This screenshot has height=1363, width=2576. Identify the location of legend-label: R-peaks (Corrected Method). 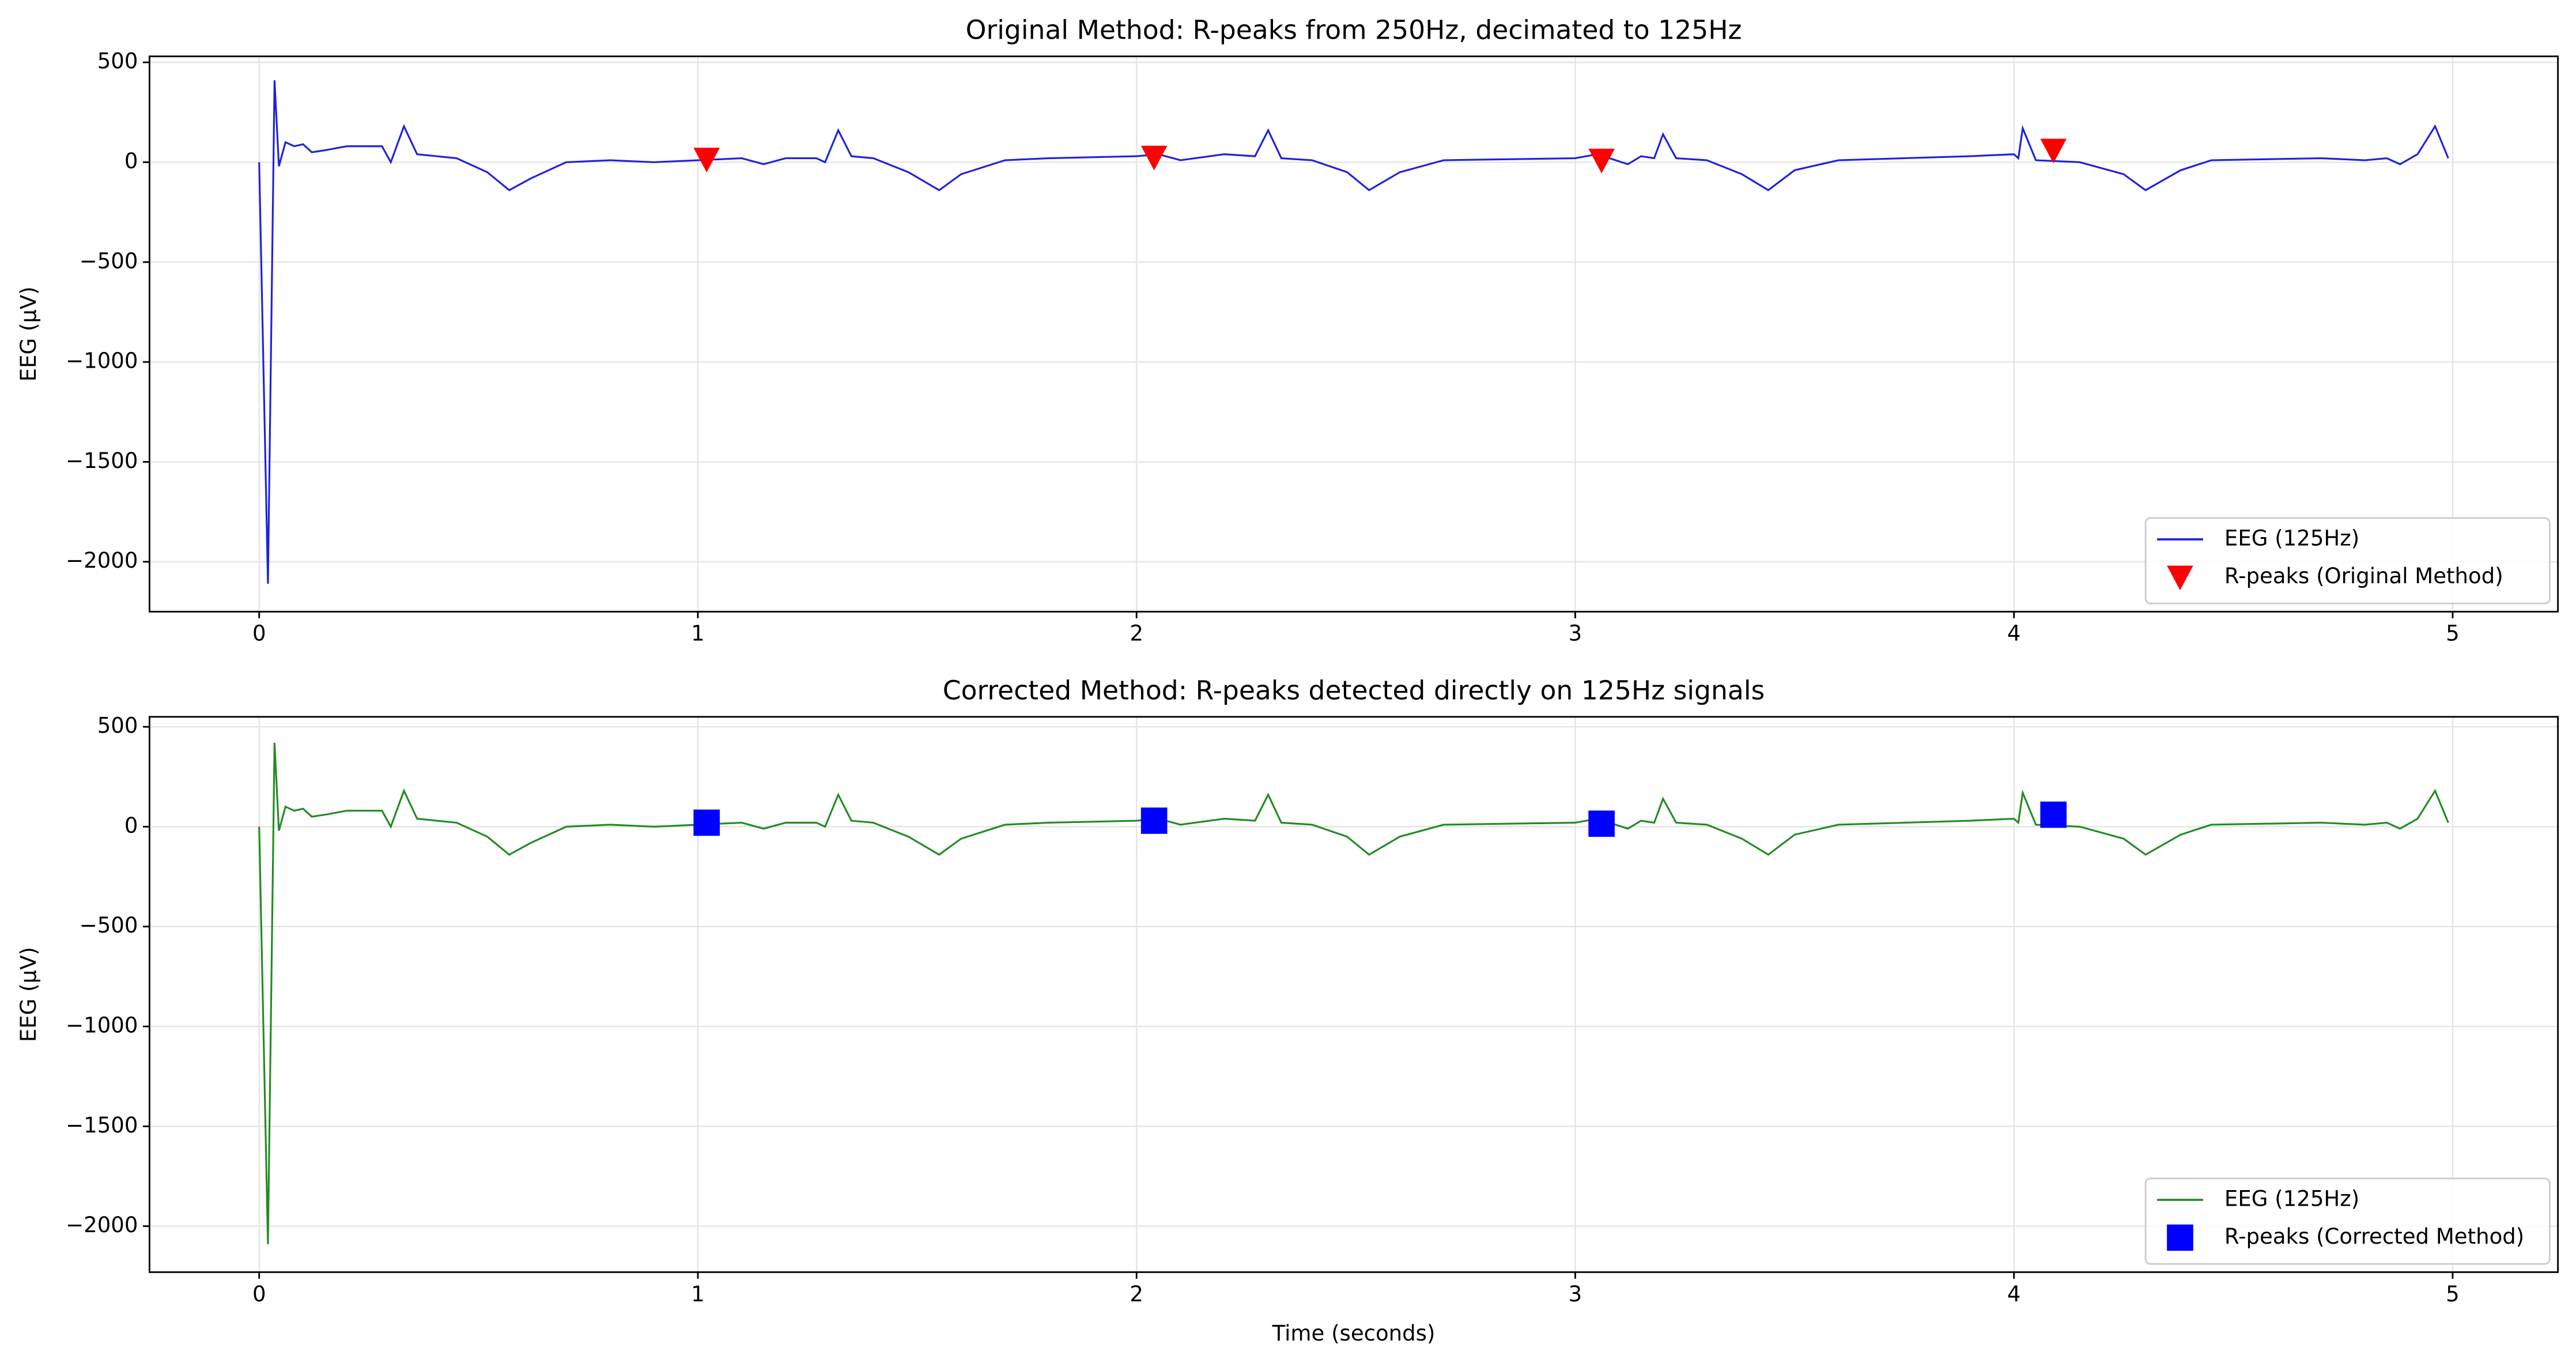
(2374, 1236).